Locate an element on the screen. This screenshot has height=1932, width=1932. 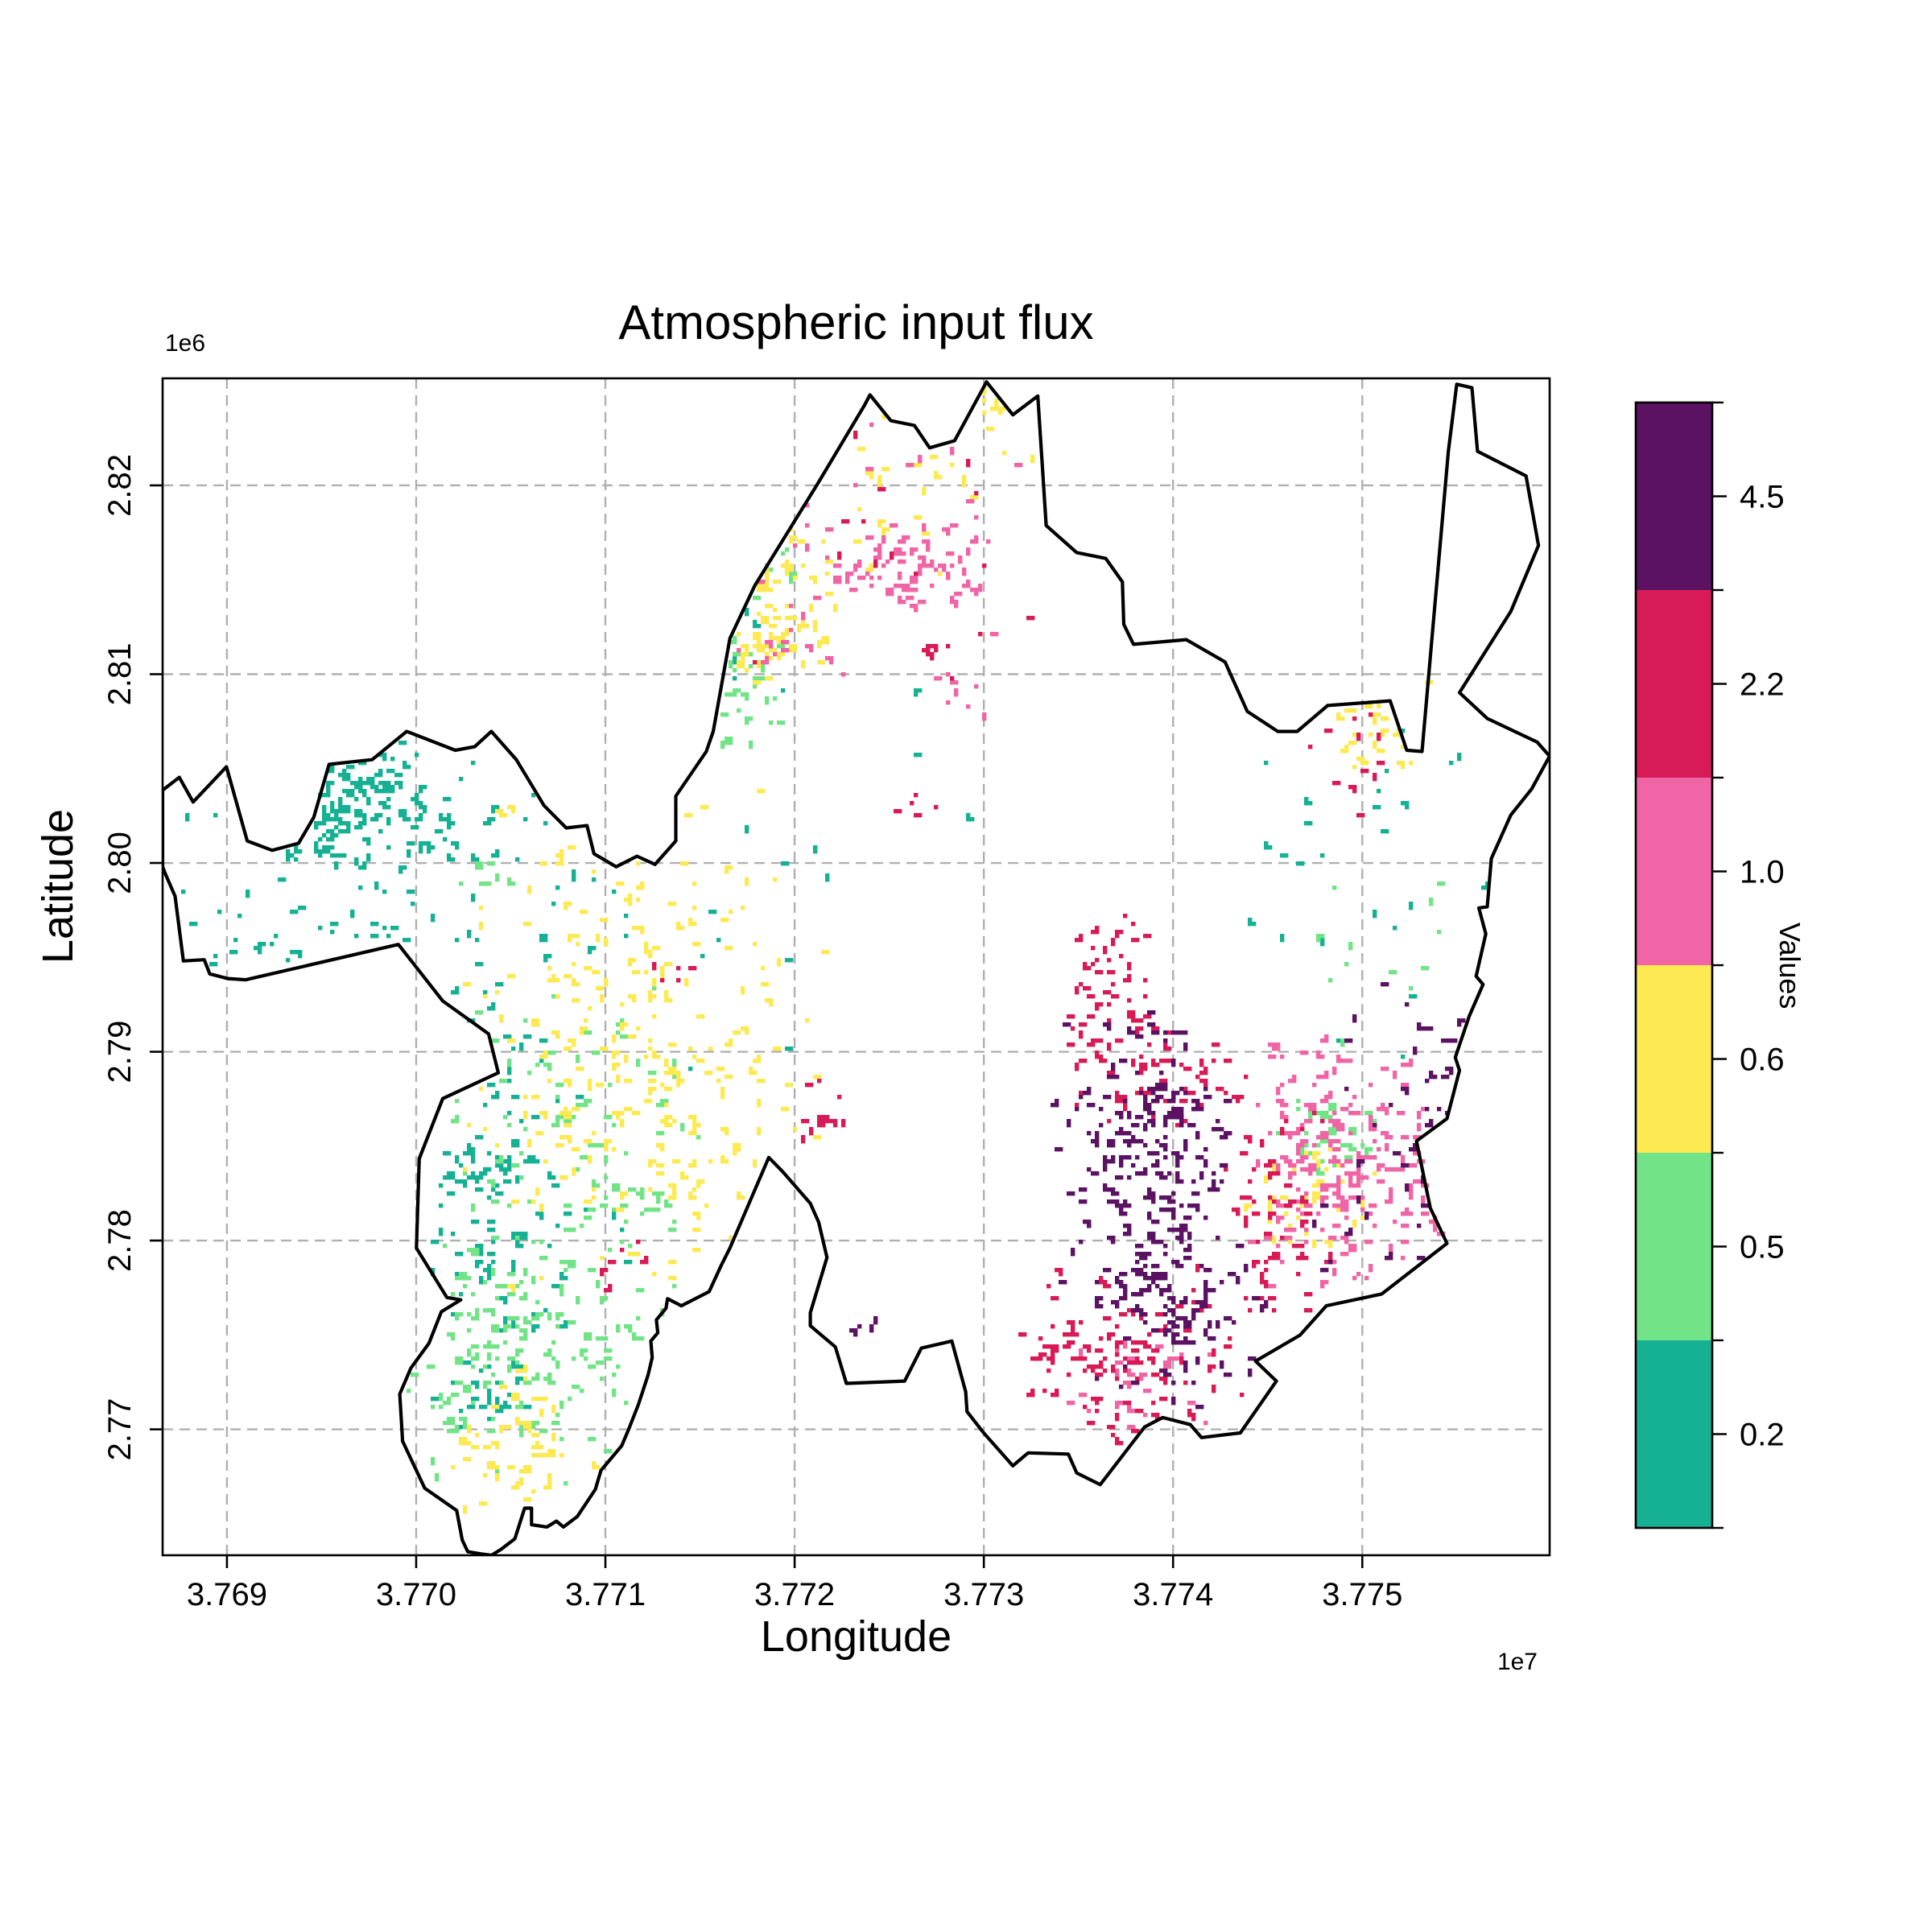
y-axis-label: Latitude is located at coordinates (58, 886).